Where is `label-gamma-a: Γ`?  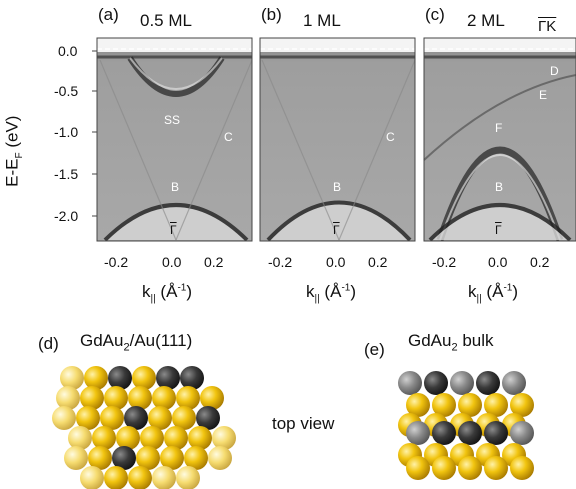
label-gamma-a: Γ is located at coordinates (173, 230).